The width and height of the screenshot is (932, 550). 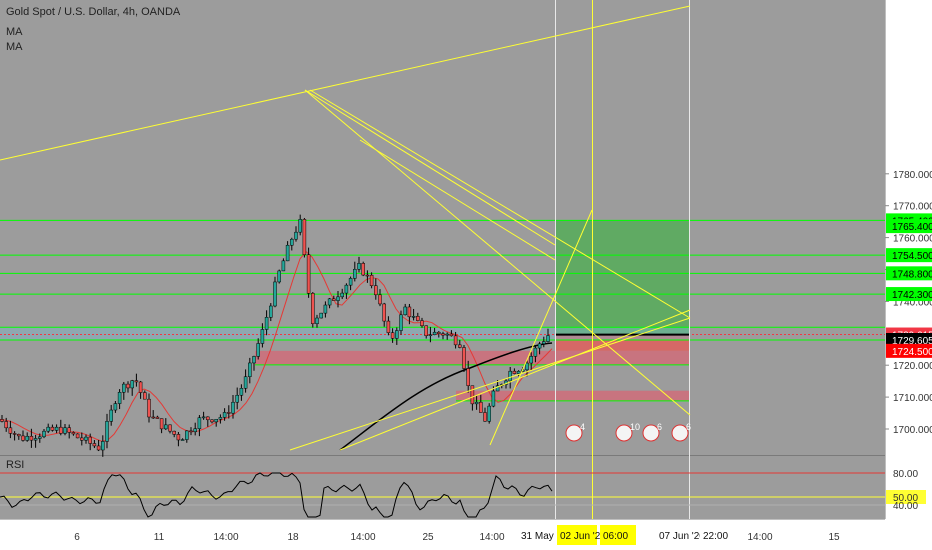 What do you see at coordinates (912, 207) in the screenshot?
I see `price-tick-label-6: 1770.000` at bounding box center [912, 207].